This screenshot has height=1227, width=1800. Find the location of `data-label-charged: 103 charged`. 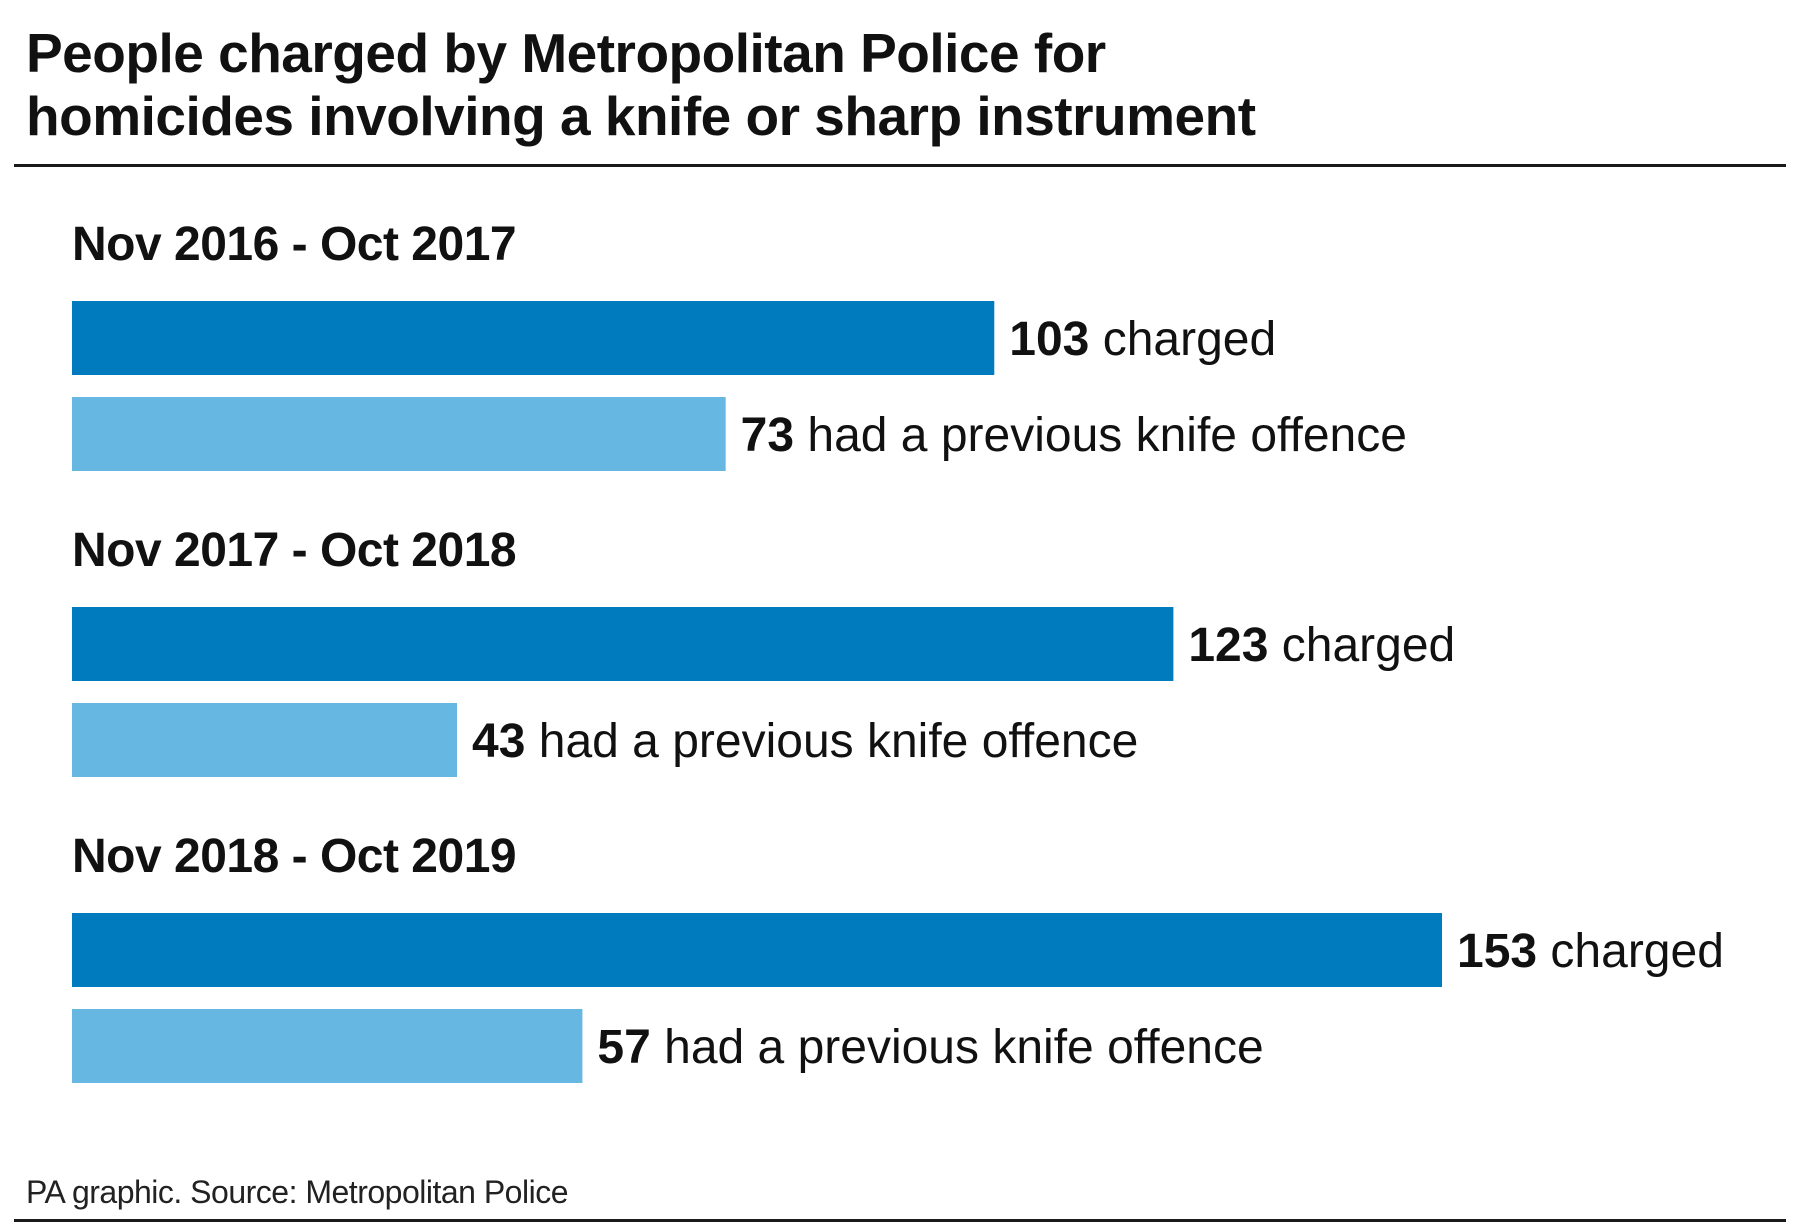

data-label-charged: 103 charged is located at coordinates (1142, 339).